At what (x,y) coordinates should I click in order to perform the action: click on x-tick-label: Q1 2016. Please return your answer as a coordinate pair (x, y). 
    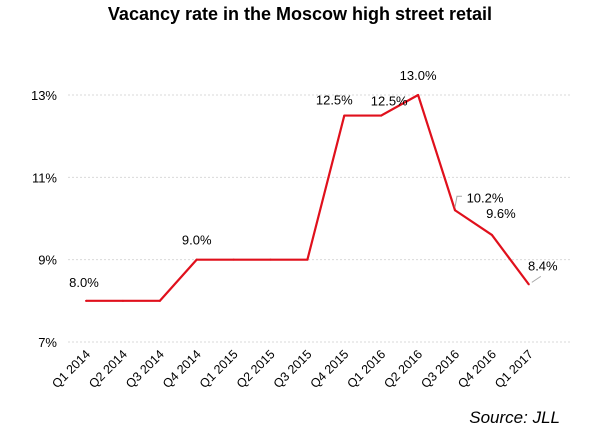
    Looking at the image, I should click on (367, 369).